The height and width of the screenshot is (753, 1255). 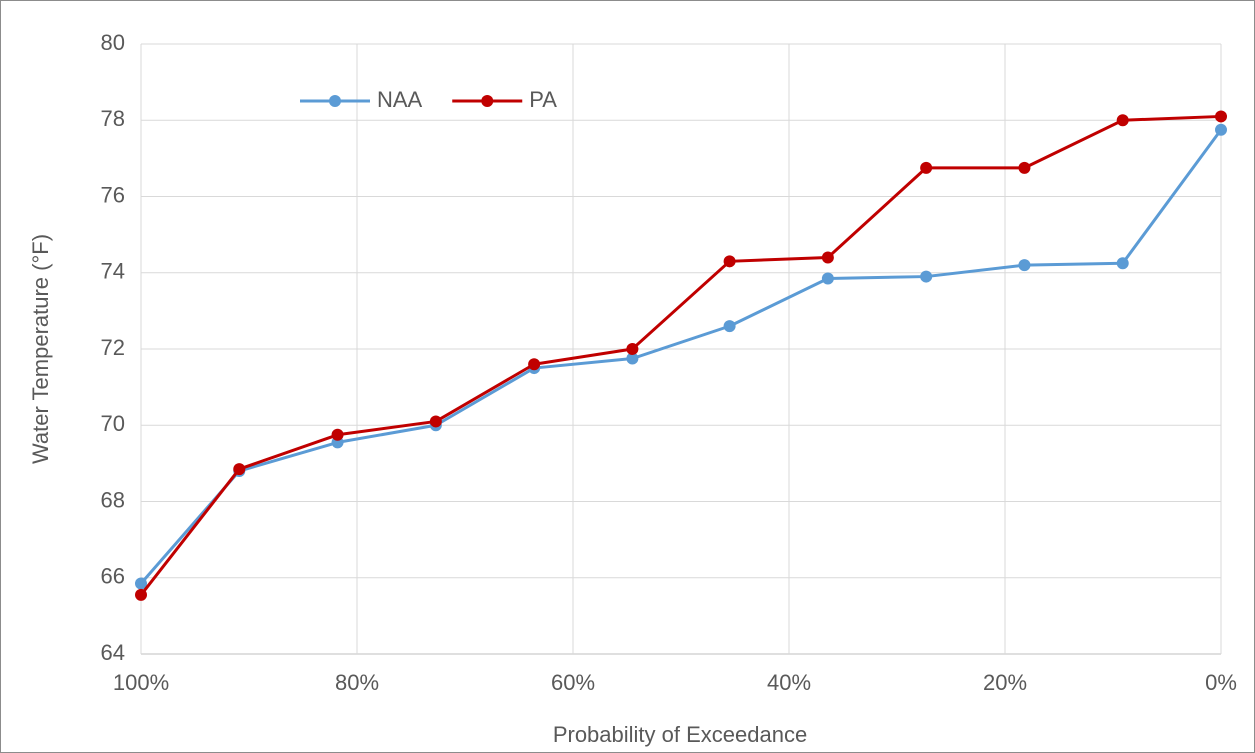 What do you see at coordinates (113, 42) in the screenshot?
I see `y-tick-label: 80` at bounding box center [113, 42].